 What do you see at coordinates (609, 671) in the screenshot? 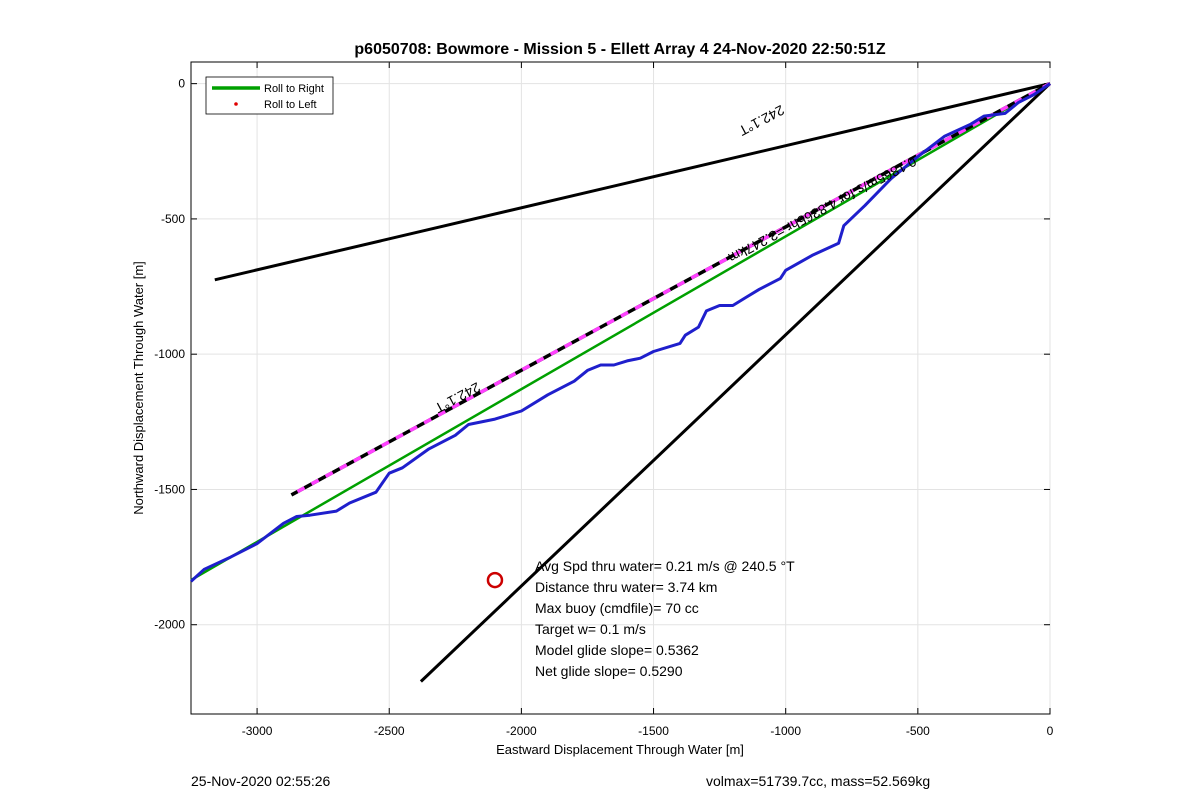
I see `info-net-glide-slope: Net glide slope= 0.5290` at bounding box center [609, 671].